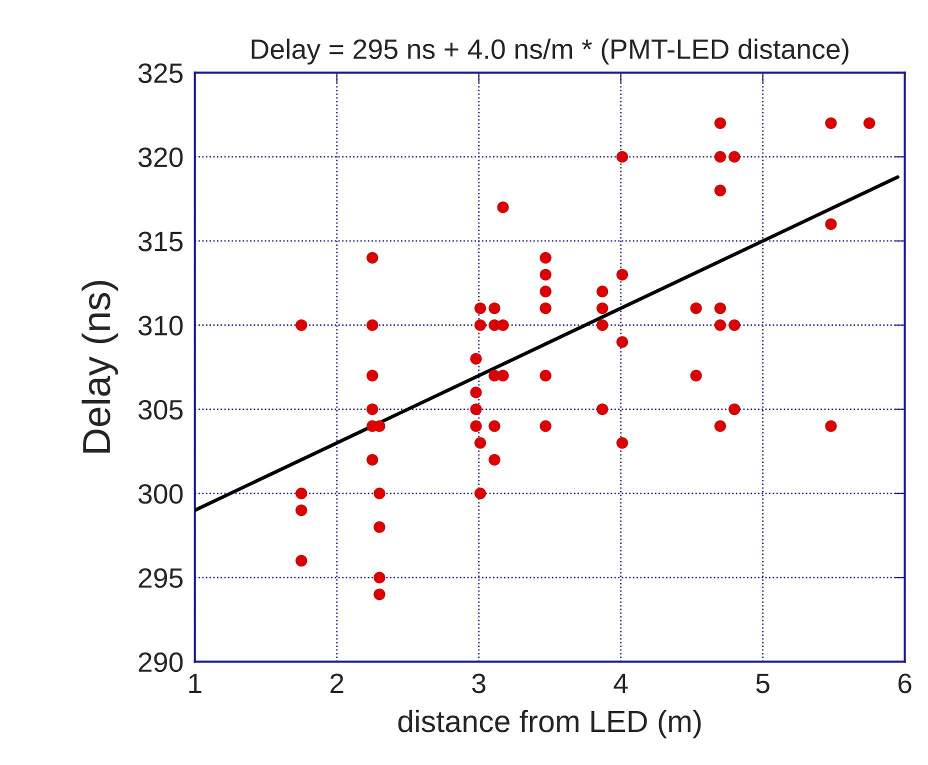 The image size is (928, 765). I want to click on y-tick-label: 300, so click(160, 494).